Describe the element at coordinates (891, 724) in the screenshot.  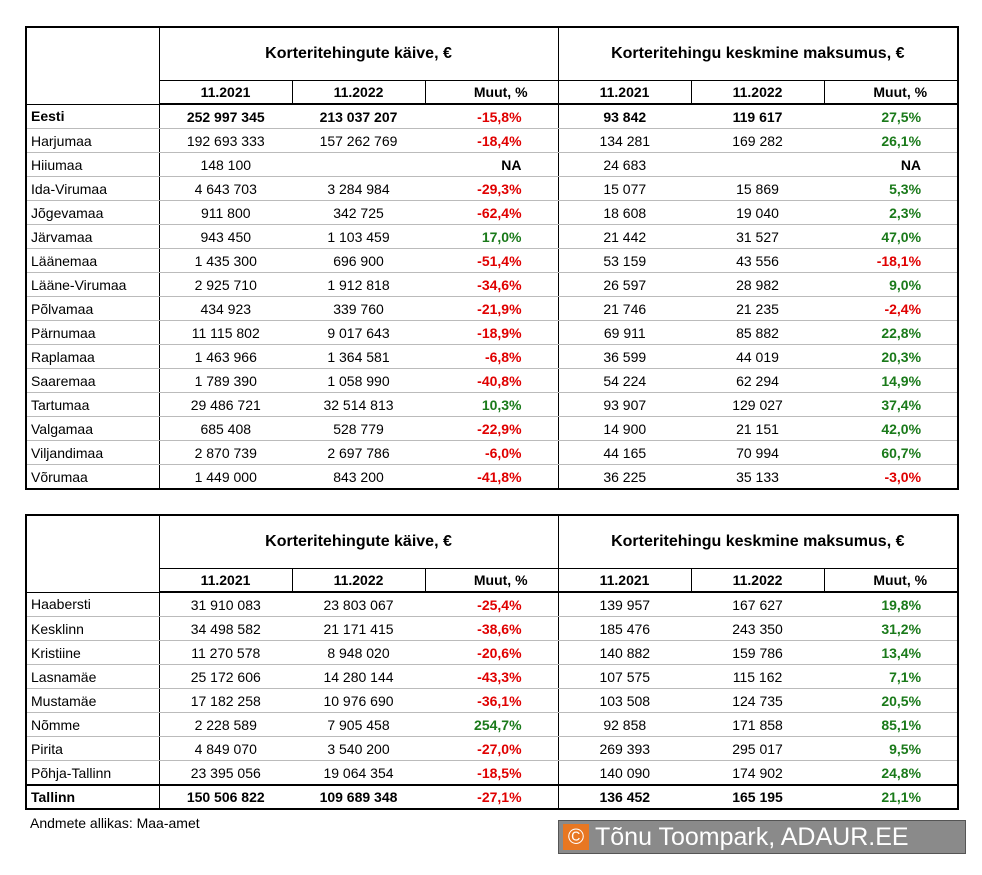
I see `cell: 85,1%` at that location.